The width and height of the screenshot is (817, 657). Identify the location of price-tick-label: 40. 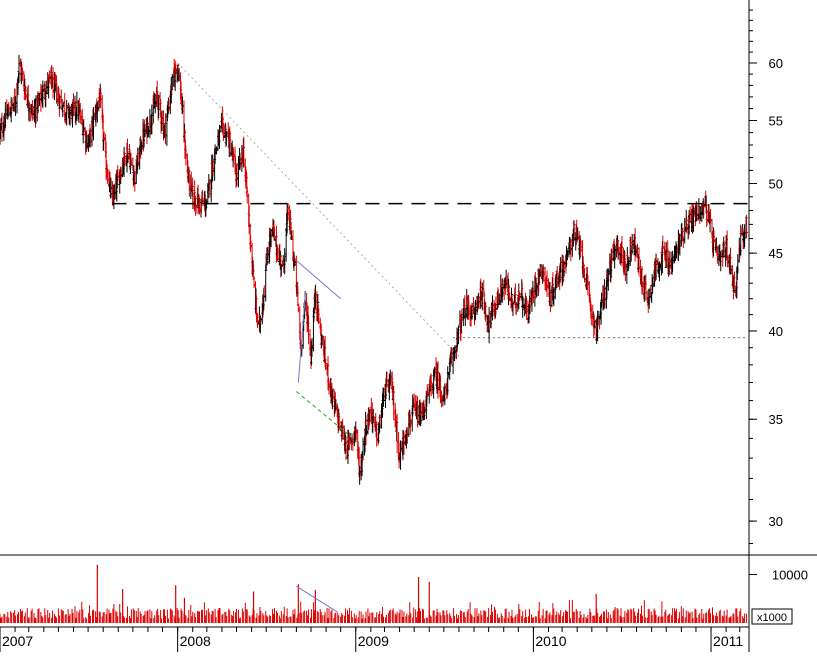
(776, 331).